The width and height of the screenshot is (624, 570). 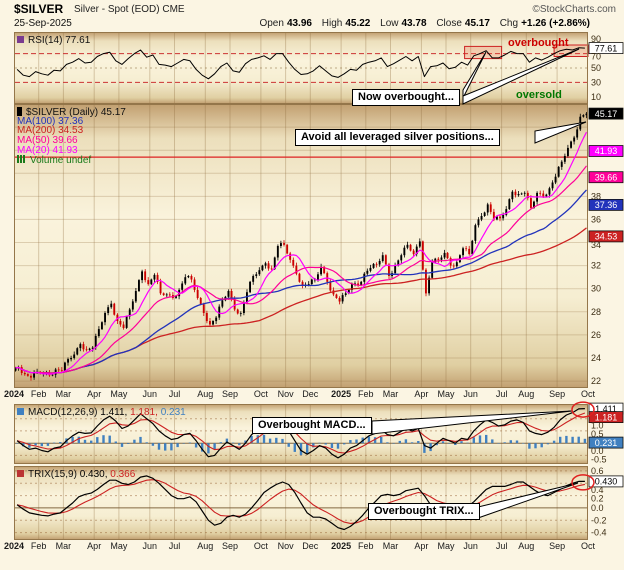 I want to click on chart-date: 25-Sep-2025, so click(x=43, y=23).